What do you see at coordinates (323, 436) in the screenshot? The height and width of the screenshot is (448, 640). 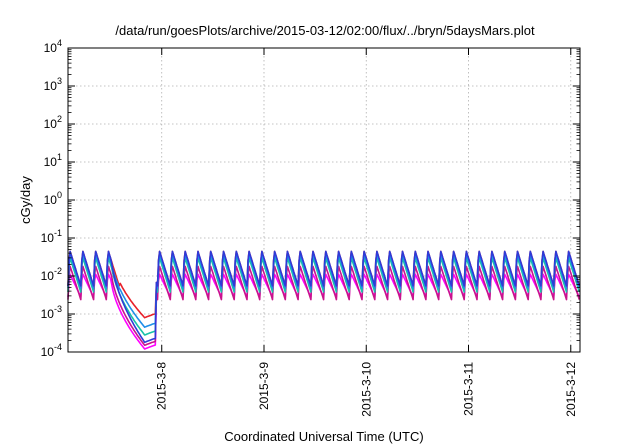 I see `x-axis-label: Coordinated Universal Time (UTC)` at bounding box center [323, 436].